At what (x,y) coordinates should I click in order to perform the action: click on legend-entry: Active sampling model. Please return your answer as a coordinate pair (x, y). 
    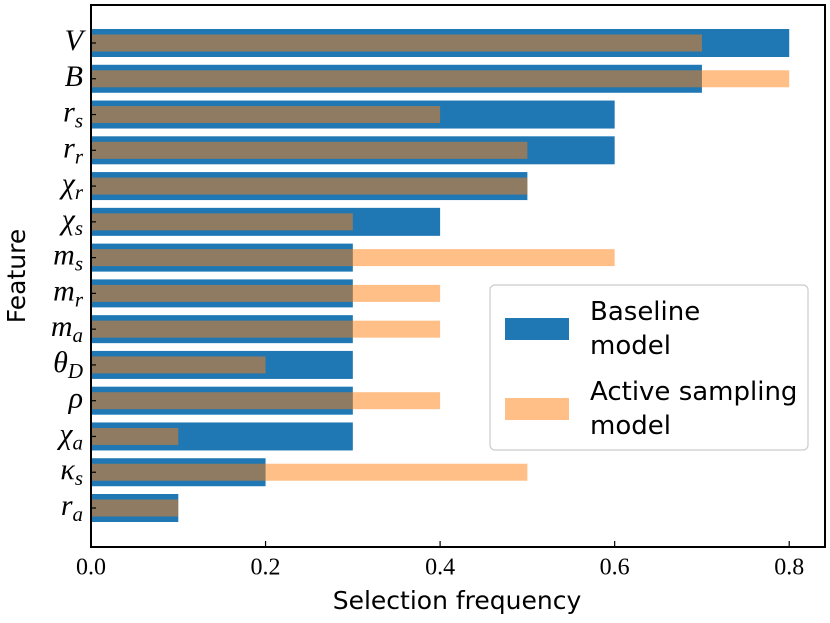
    Looking at the image, I should click on (694, 409).